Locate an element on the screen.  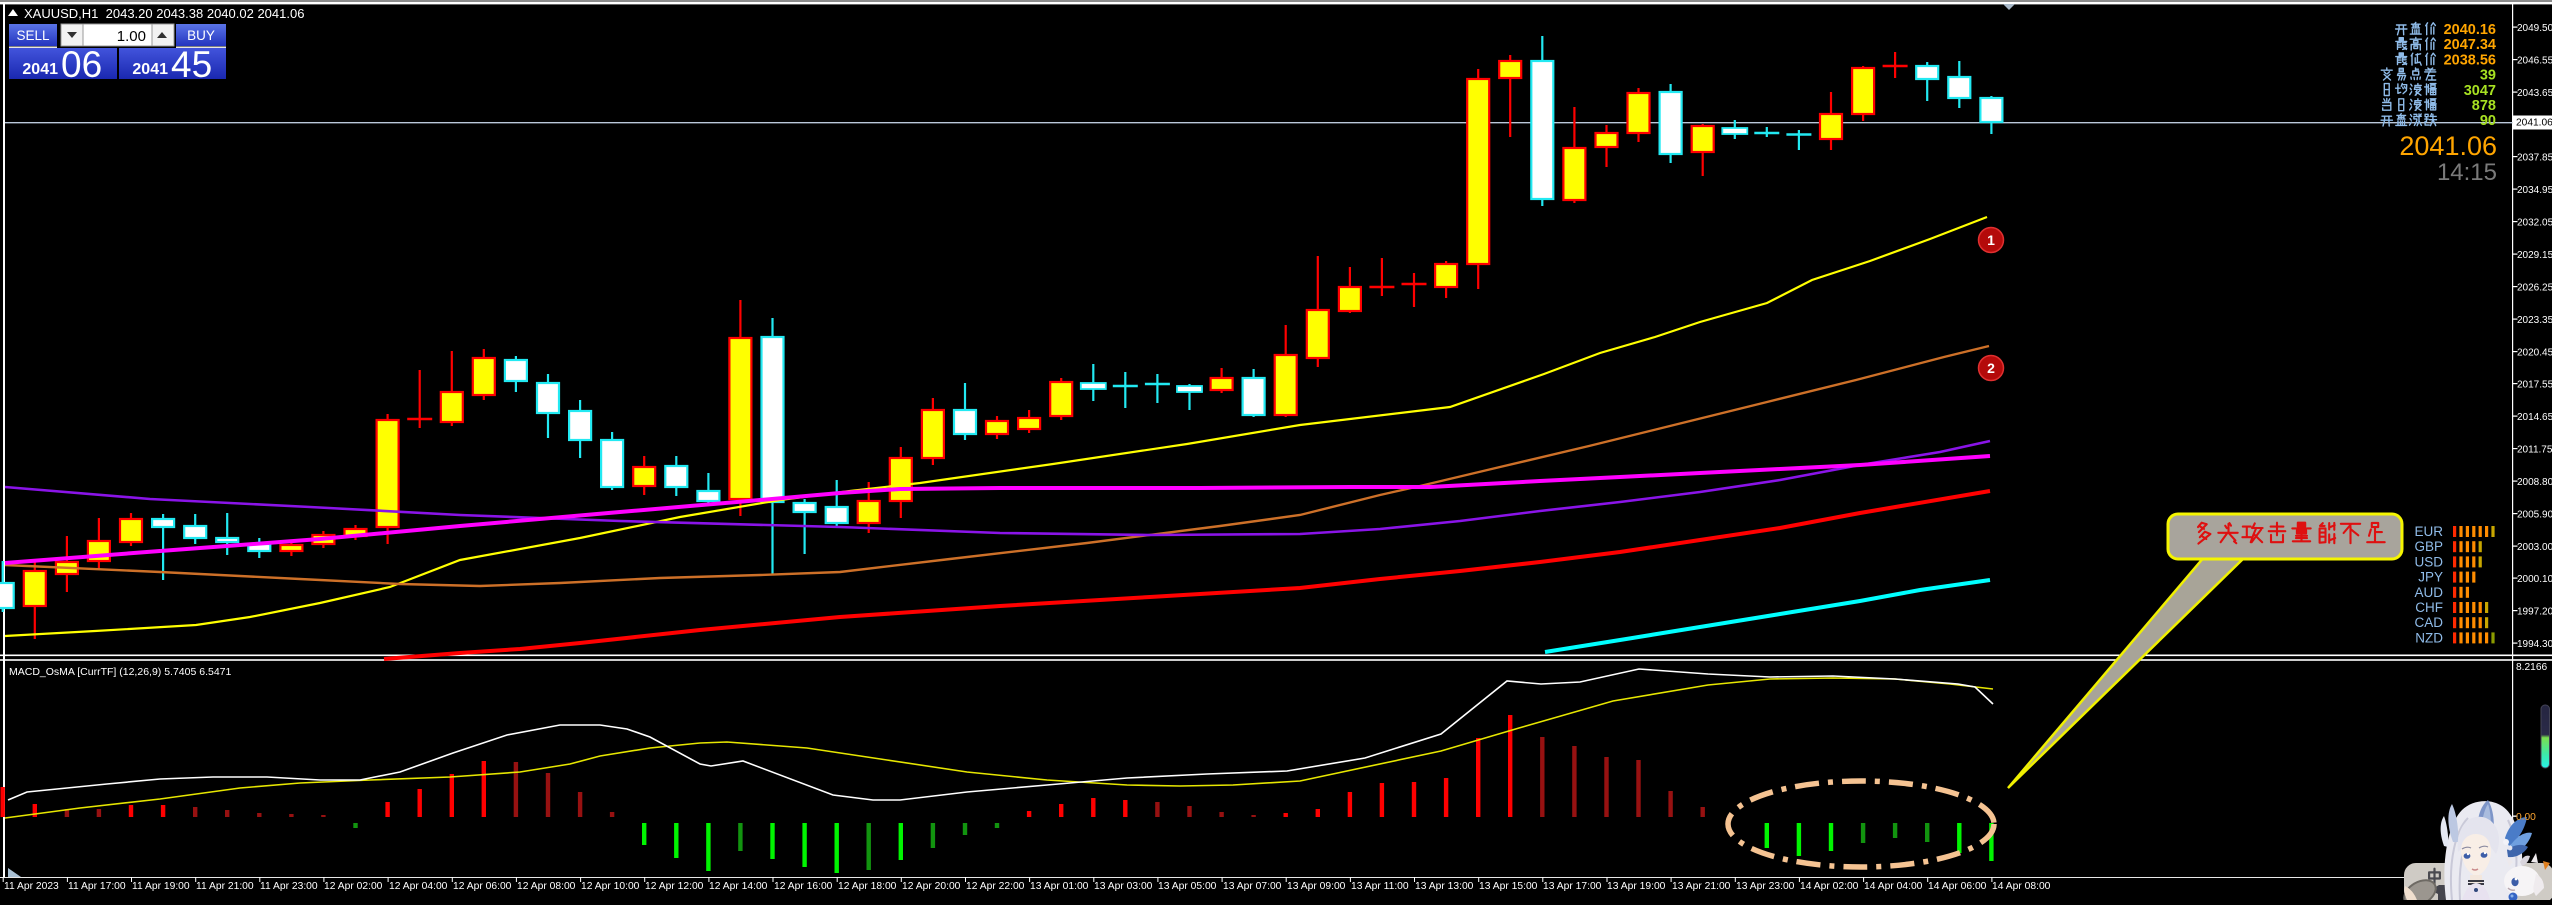
svg-text: 13 Apr 03:00 is located at coordinates (1123, 886).